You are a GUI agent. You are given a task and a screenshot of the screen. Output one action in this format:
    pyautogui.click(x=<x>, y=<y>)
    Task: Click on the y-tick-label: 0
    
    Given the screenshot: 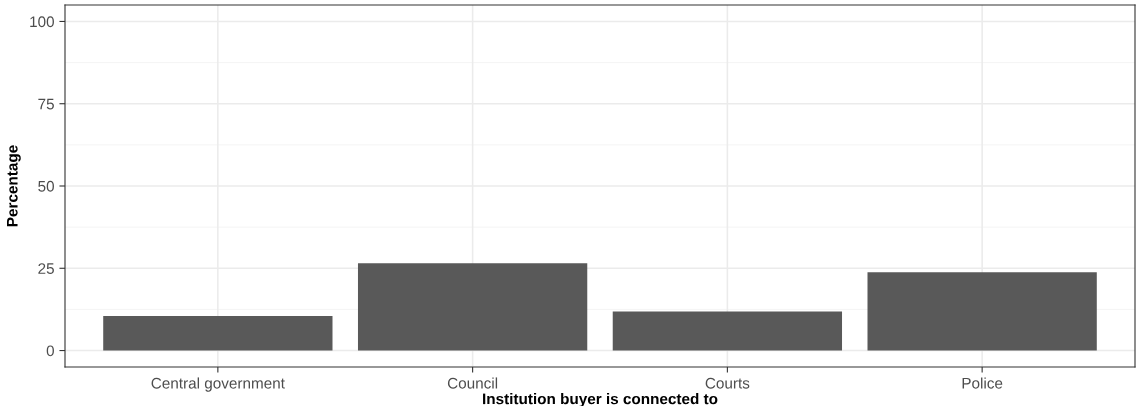 What is the action you would take?
    pyautogui.click(x=50, y=351)
    